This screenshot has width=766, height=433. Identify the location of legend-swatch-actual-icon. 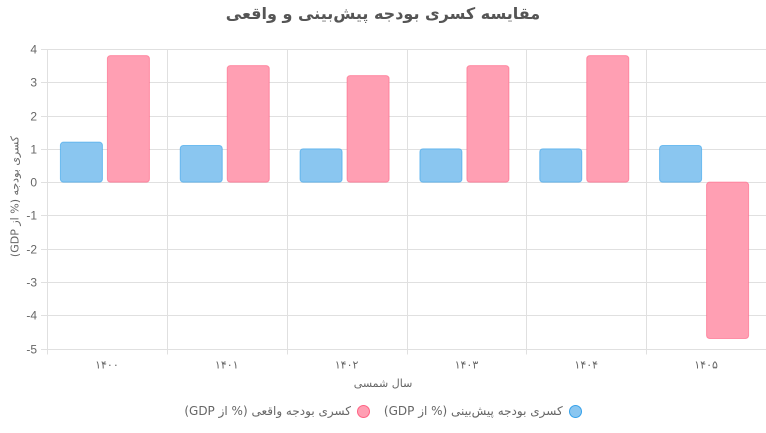
(363, 411).